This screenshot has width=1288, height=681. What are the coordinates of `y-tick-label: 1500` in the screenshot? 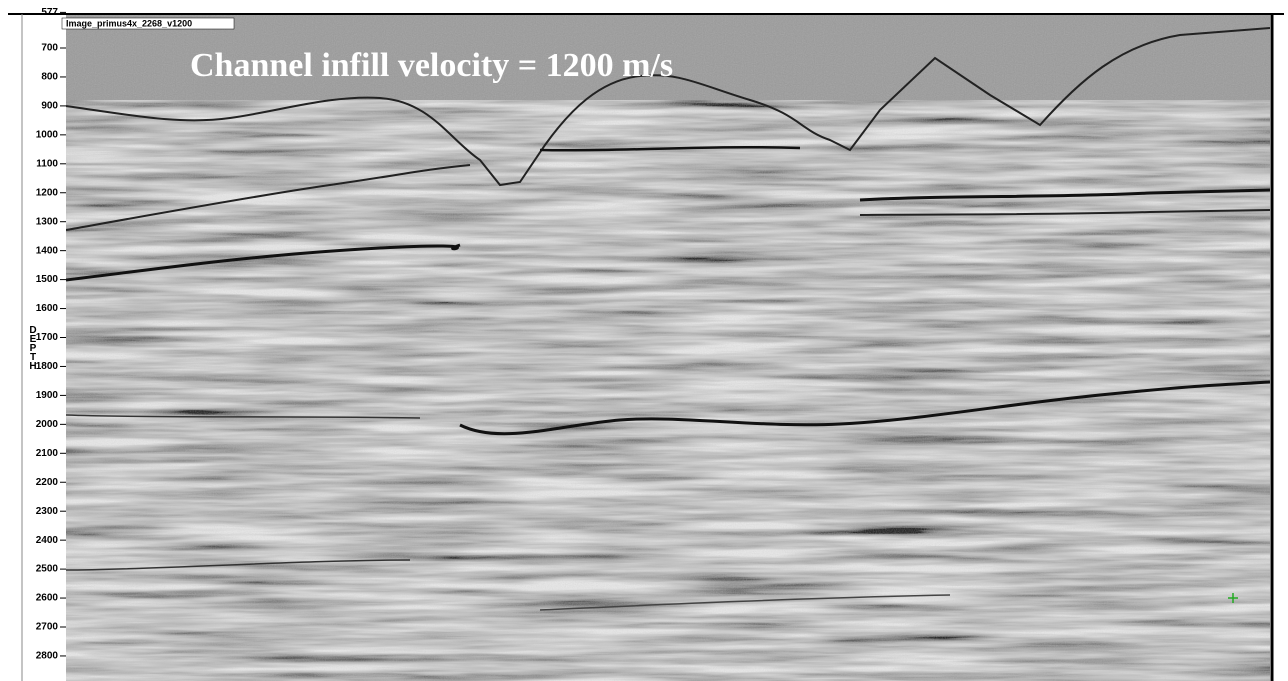 It's located at (47, 279).